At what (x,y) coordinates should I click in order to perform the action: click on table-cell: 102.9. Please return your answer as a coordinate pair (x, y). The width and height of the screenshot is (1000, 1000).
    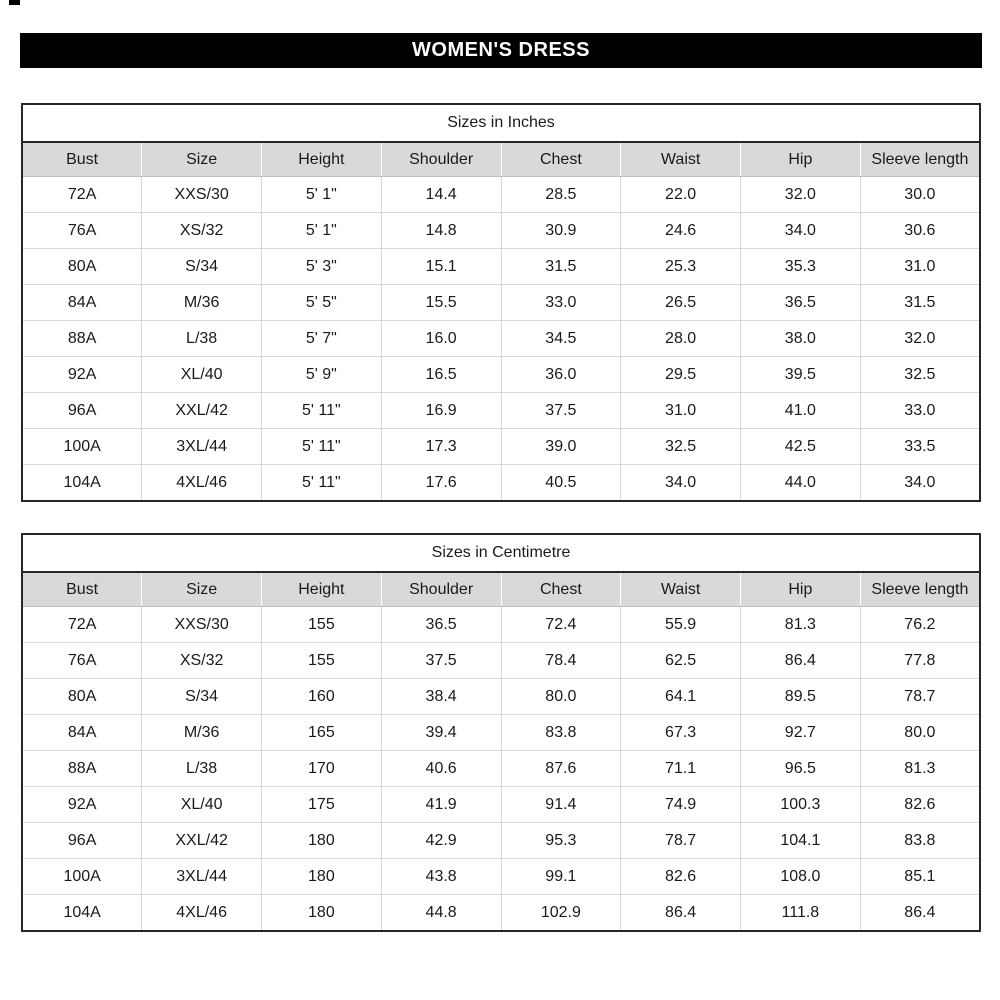
    Looking at the image, I should click on (560, 912).